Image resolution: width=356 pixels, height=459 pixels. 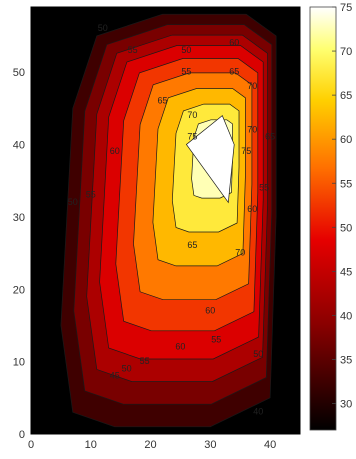 What do you see at coordinates (115, 375) in the screenshot?
I see `contour-label: 45` at bounding box center [115, 375].